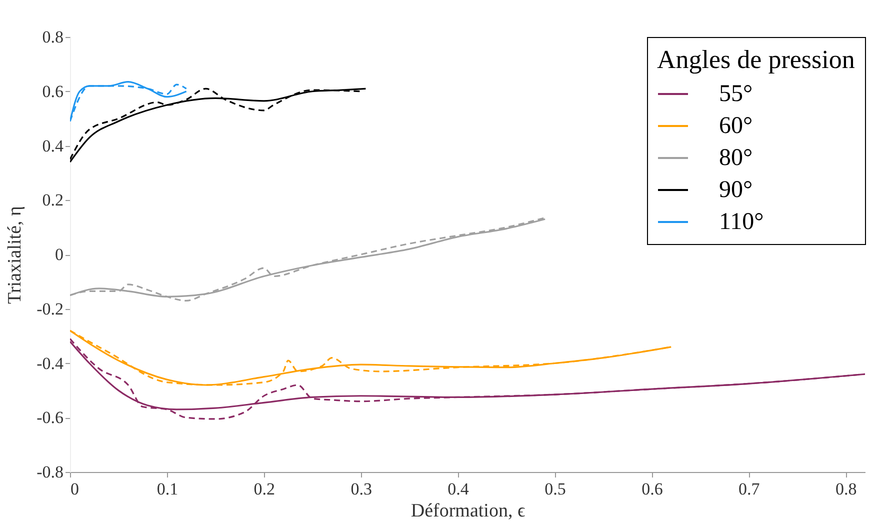  What do you see at coordinates (53, 146) in the screenshot?
I see `y-tick-label: 0.4` at bounding box center [53, 146].